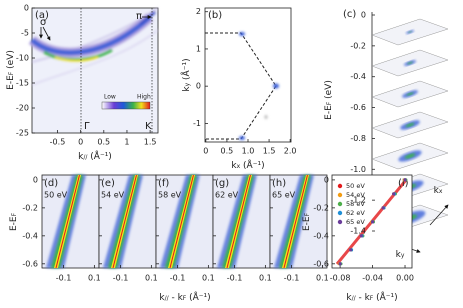 This screenshot has height=308, width=463. What do you see at coordinates (259, 86) in the screenshot?
I see `fermi-pockets` at bounding box center [259, 86].